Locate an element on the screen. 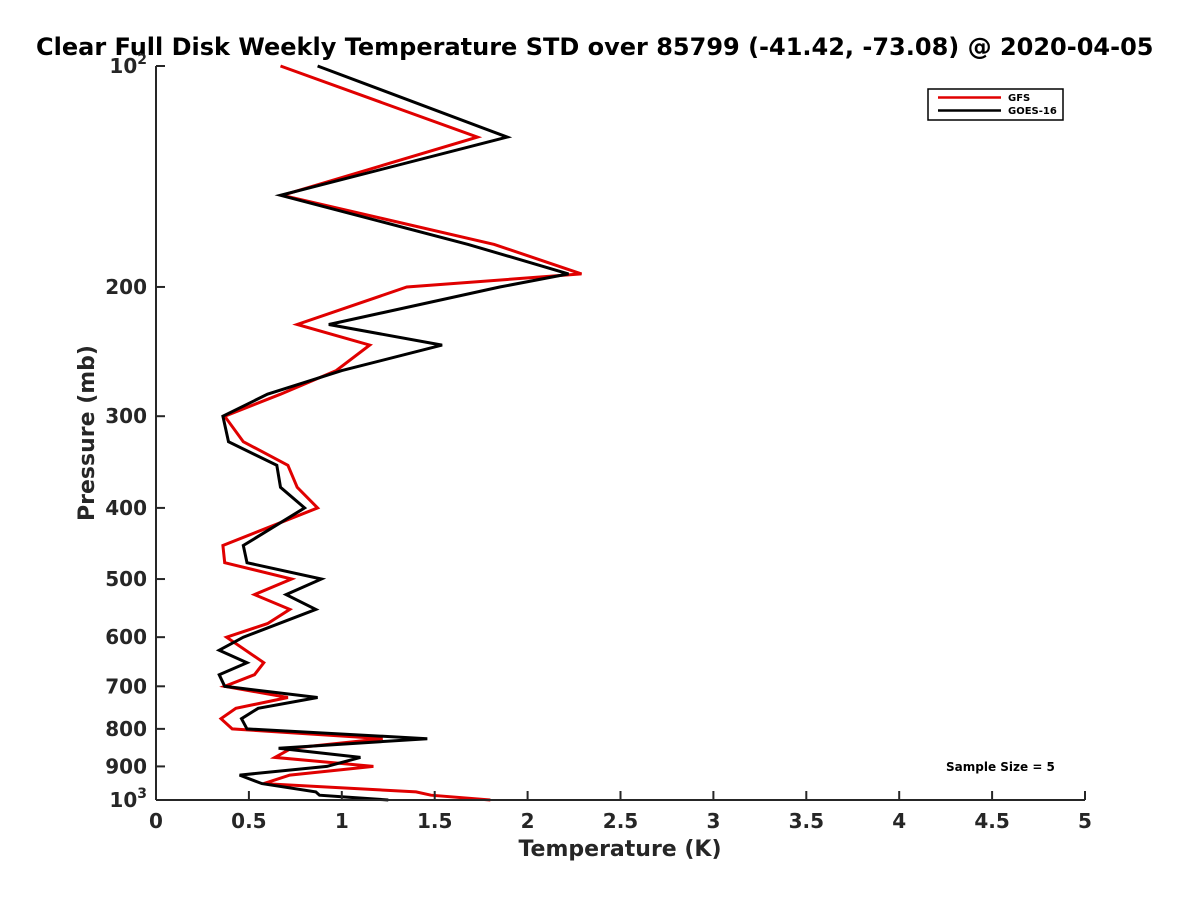  x-tick-label: 3.5 is located at coordinates (806, 821).